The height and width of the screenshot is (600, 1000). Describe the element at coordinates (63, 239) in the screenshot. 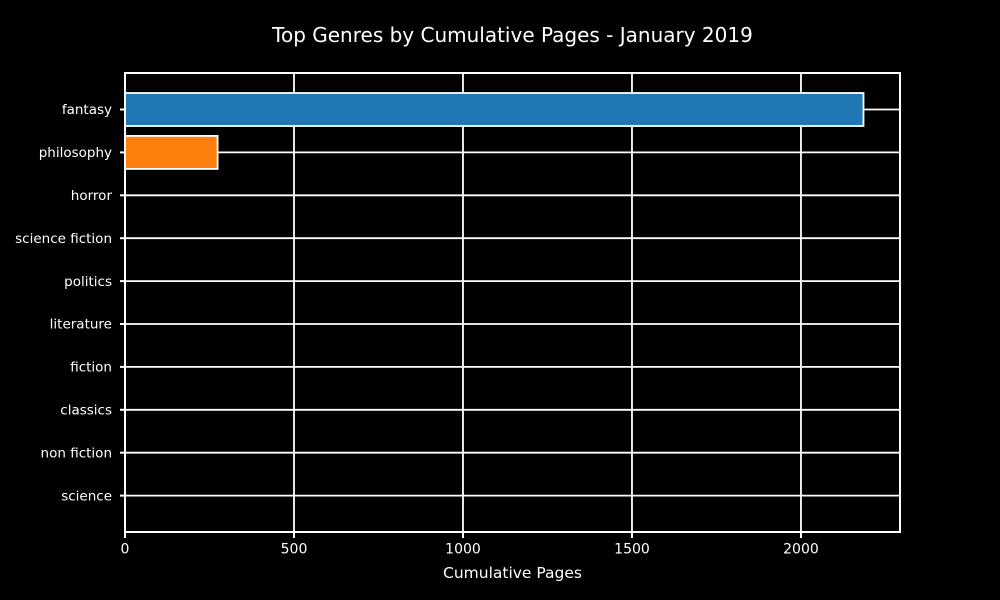

I see `y-axis-label-science-fiction: science fiction` at that location.